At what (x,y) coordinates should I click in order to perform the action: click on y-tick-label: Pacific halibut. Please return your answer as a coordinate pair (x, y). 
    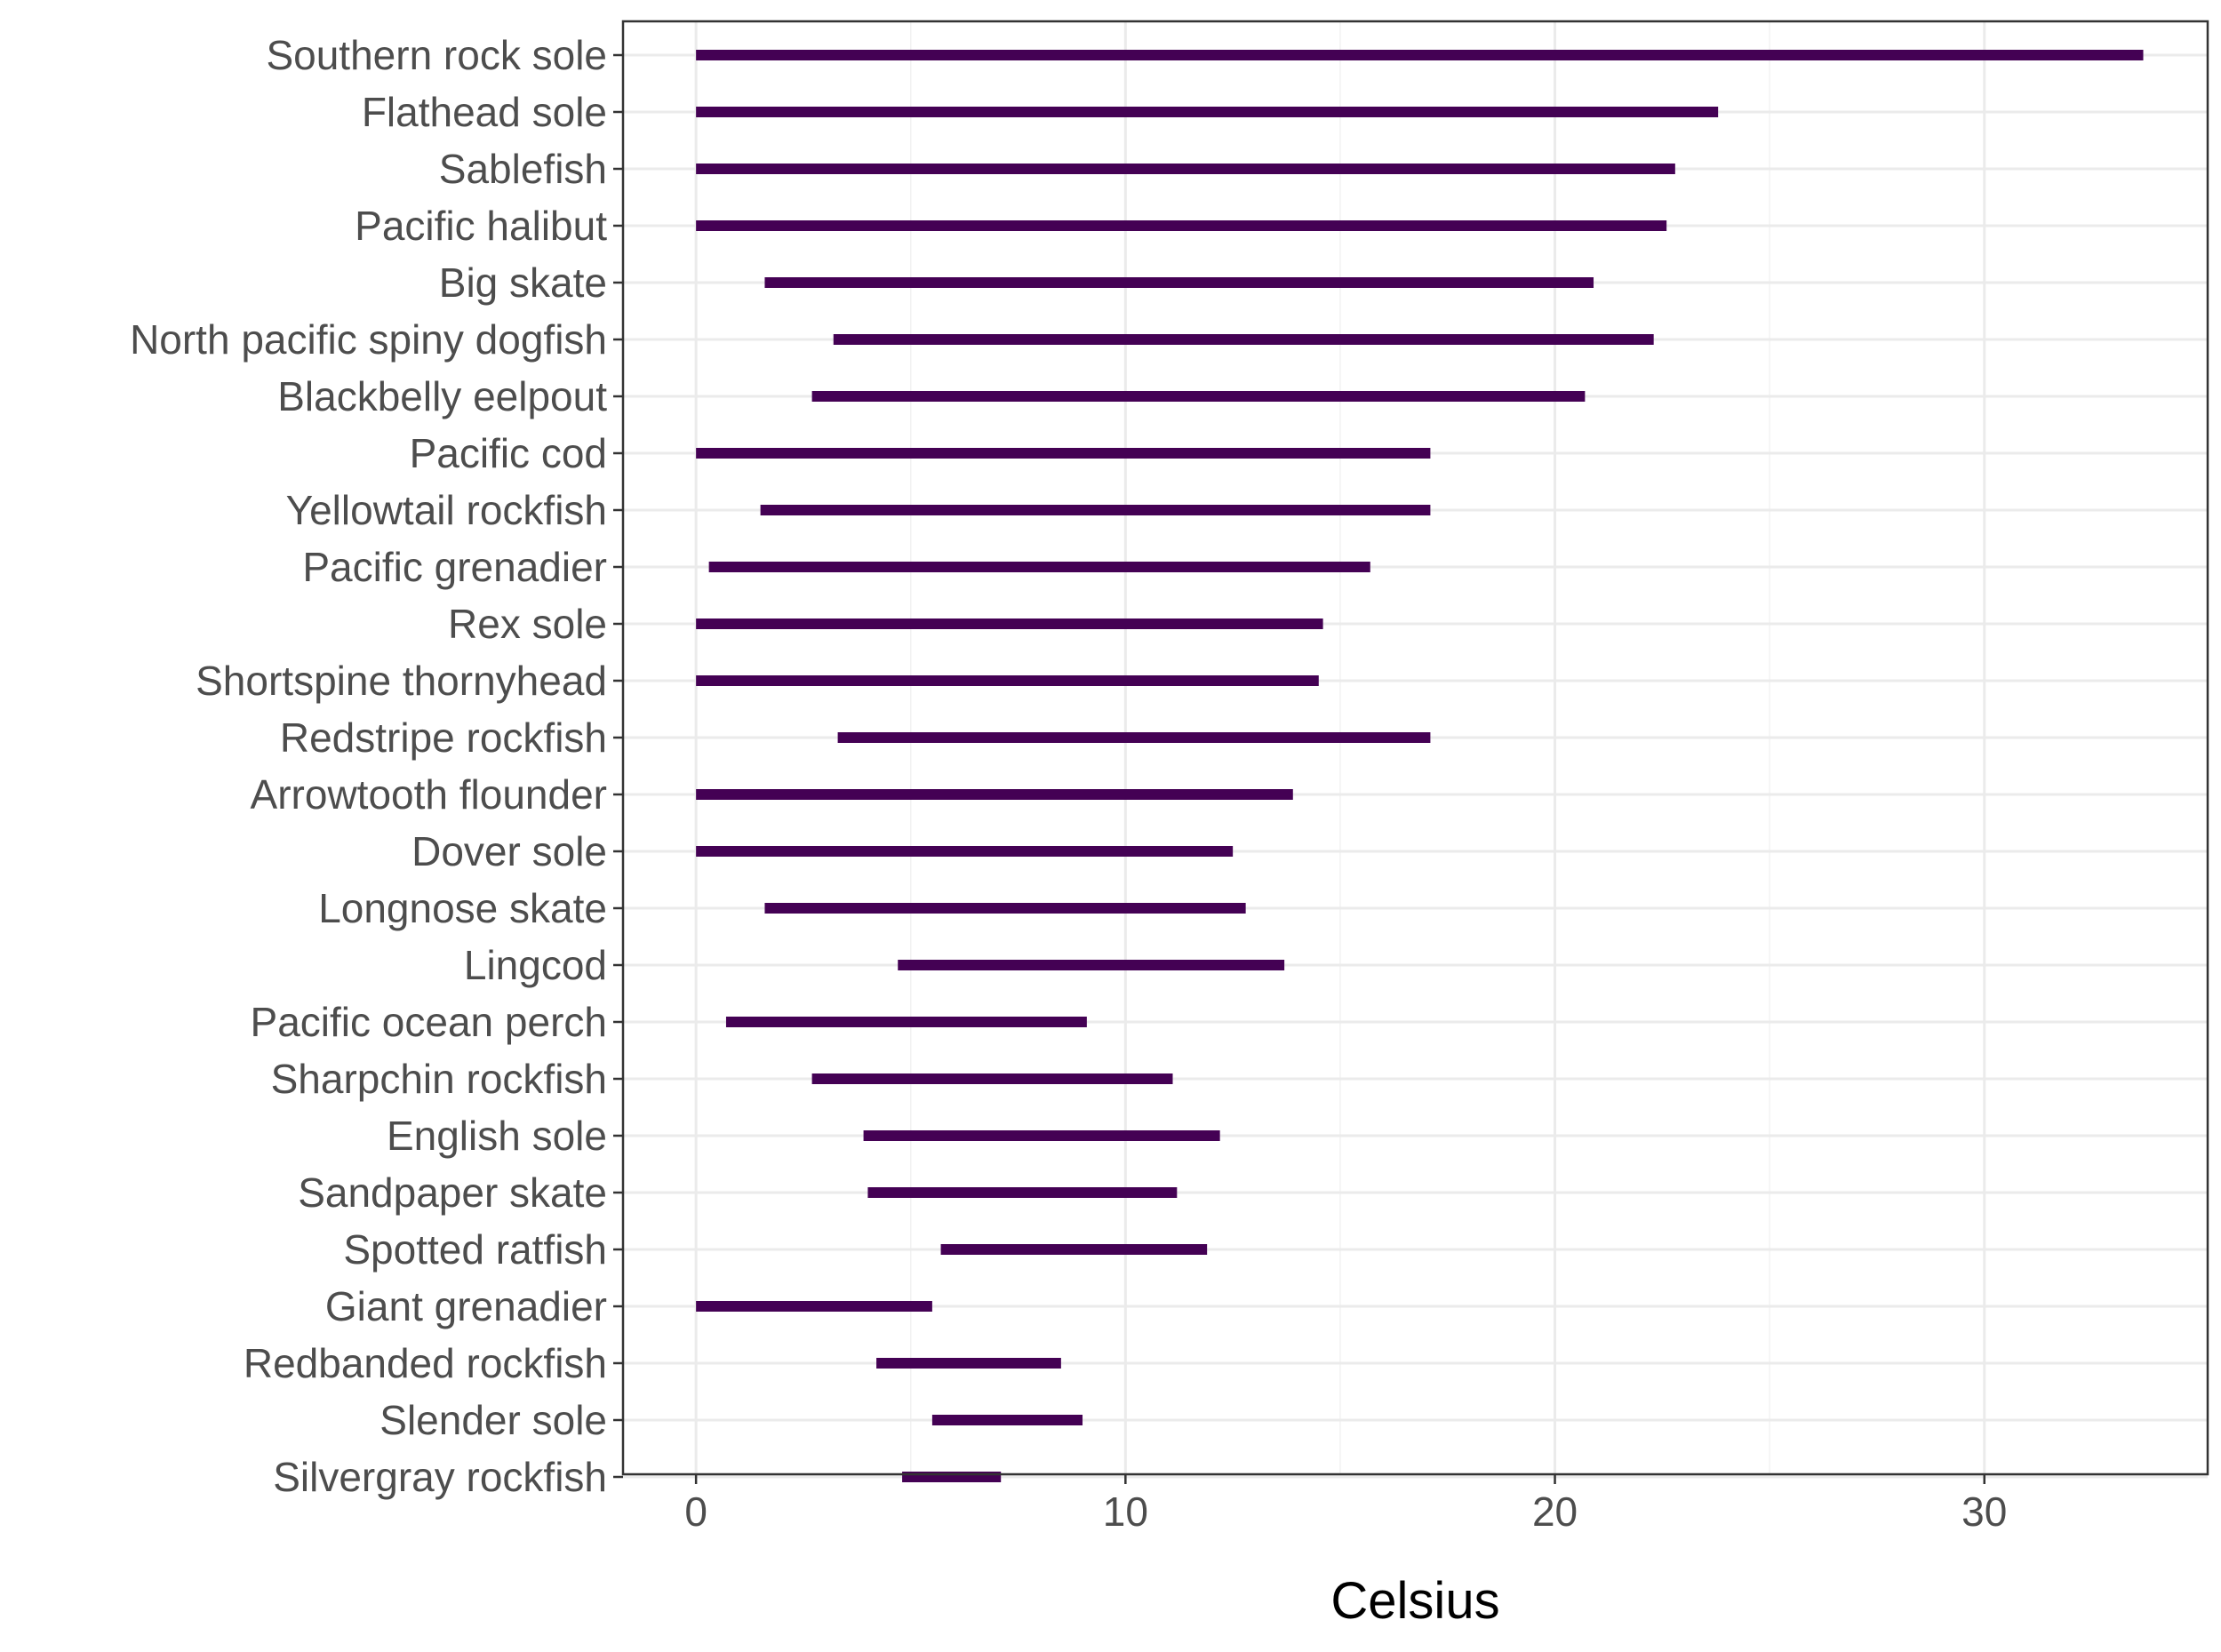
    Looking at the image, I should click on (481, 226).